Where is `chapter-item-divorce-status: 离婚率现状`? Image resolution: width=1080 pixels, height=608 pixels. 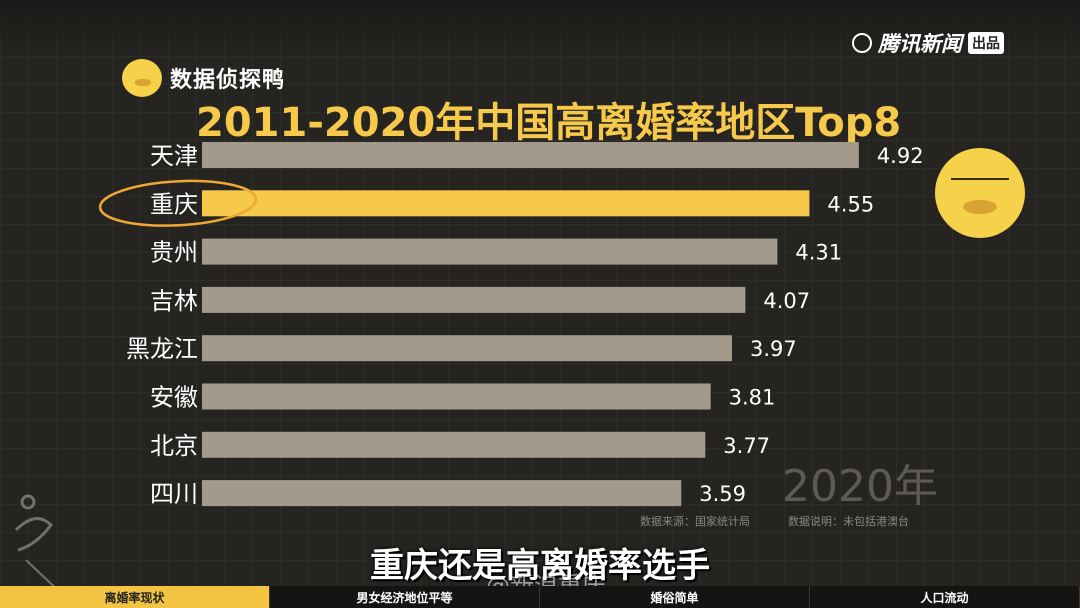
chapter-item-divorce-status: 离婚率现状 is located at coordinates (135, 597).